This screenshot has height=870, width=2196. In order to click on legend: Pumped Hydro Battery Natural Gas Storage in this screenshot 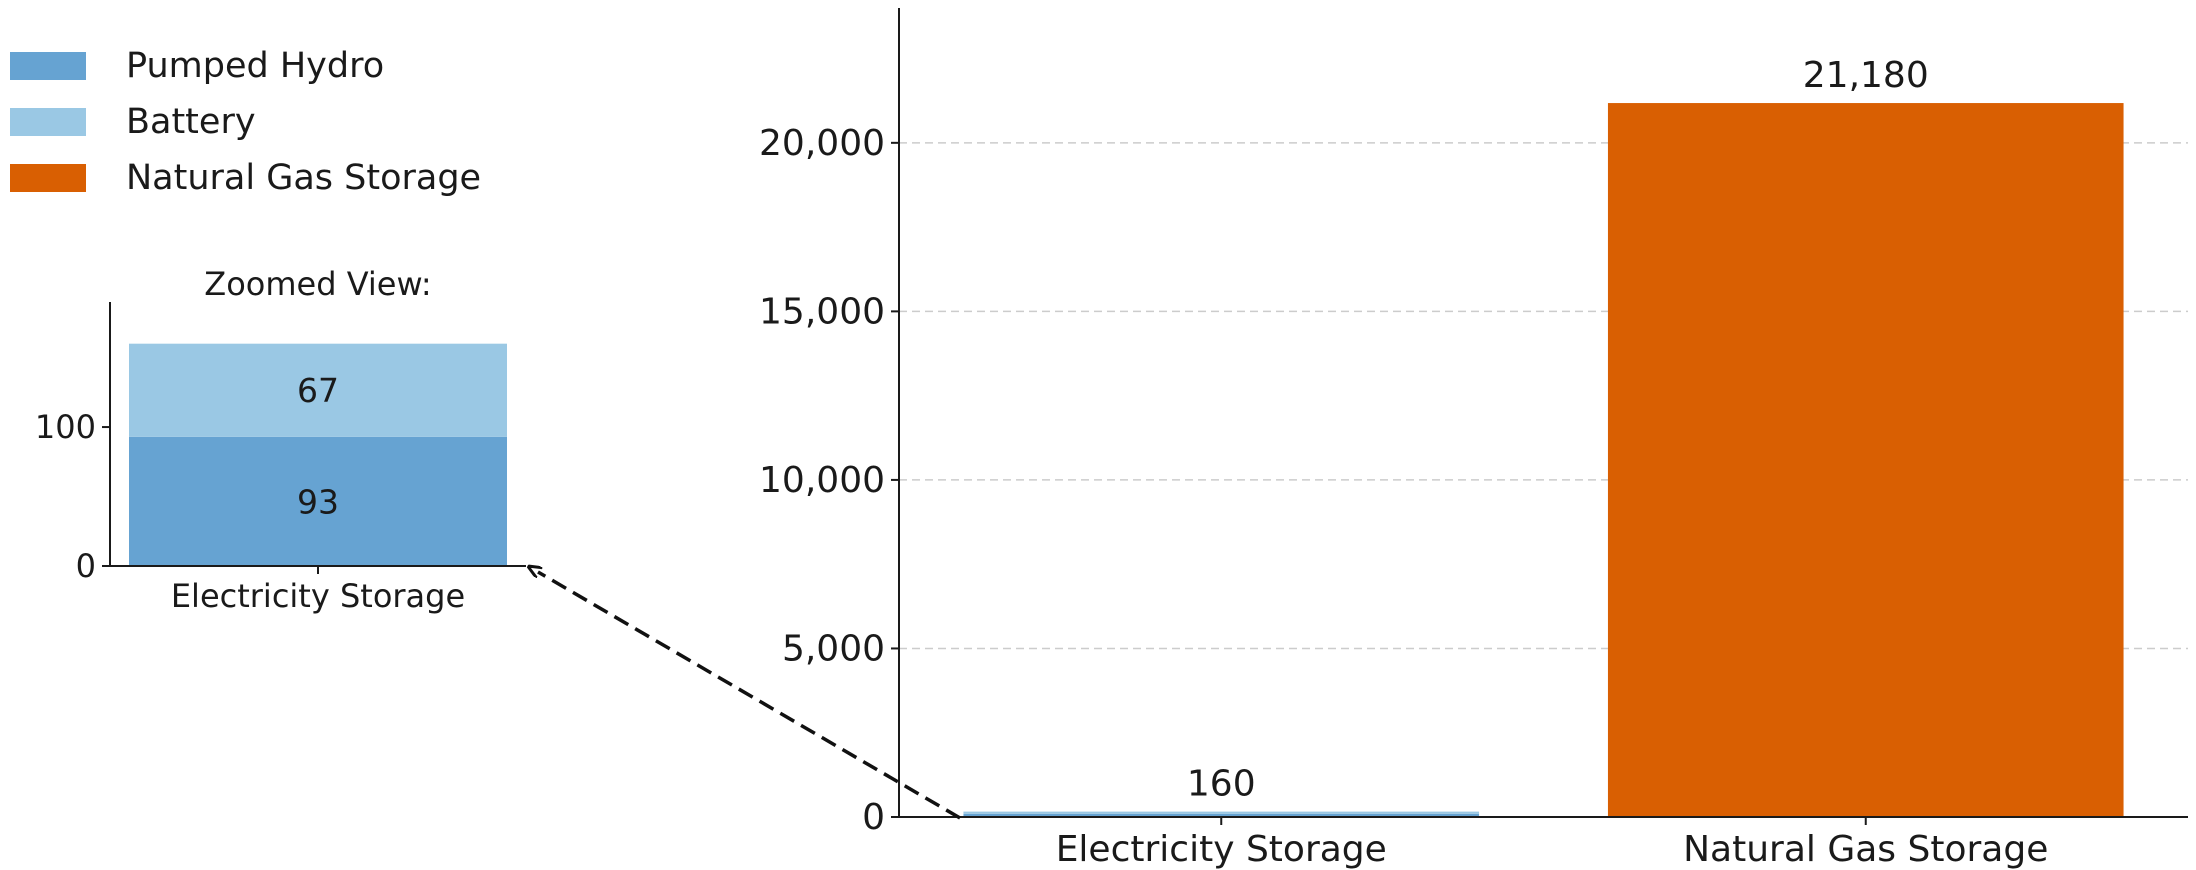, I will do `click(245, 122)`.